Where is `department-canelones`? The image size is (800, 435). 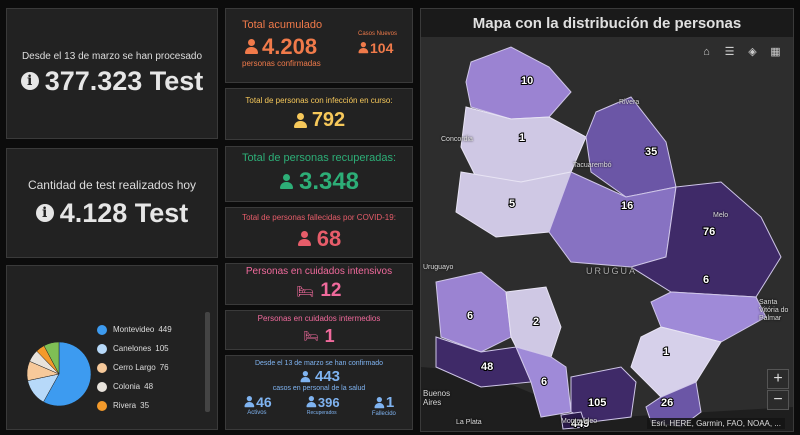
department-canelones is located at coordinates (603, 394).